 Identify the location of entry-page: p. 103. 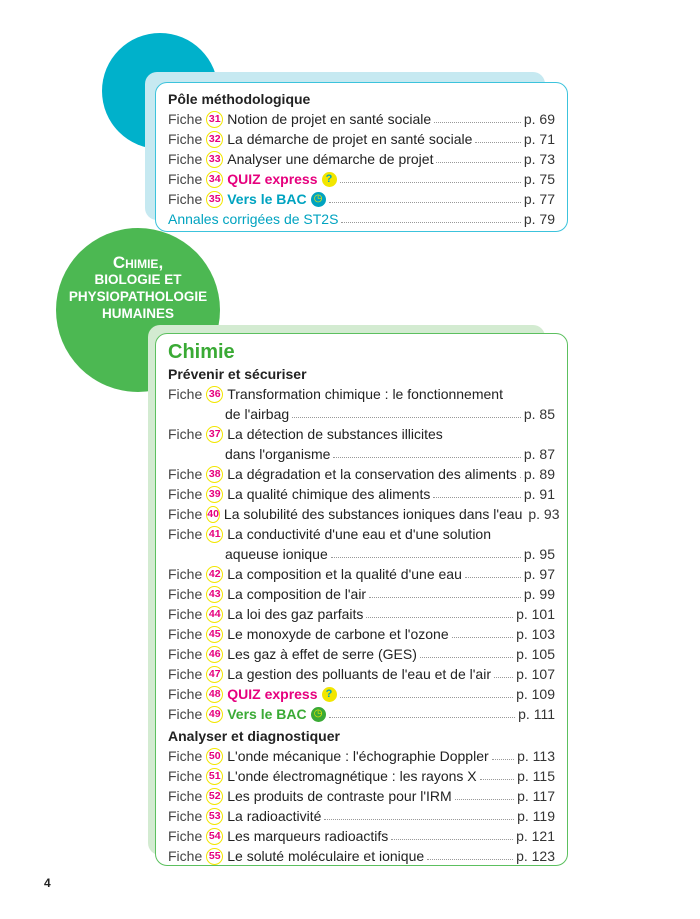
(535, 634).